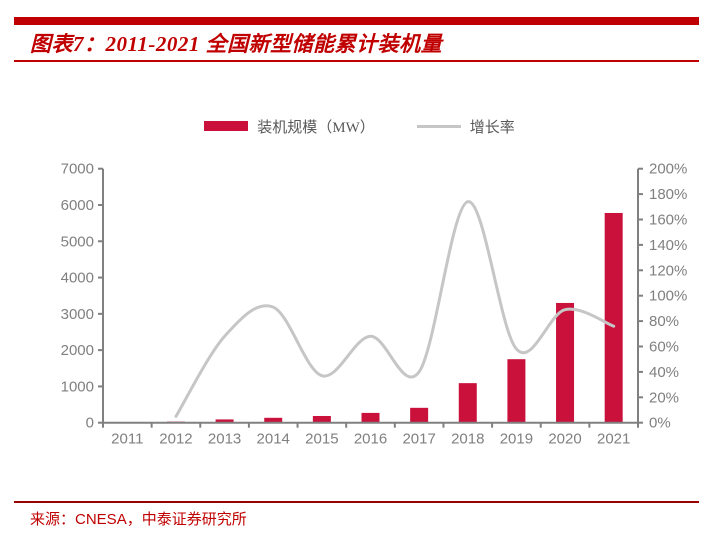 The width and height of the screenshot is (719, 544). What do you see at coordinates (664, 321) in the screenshot?
I see `right-tick-label: 80%` at bounding box center [664, 321].